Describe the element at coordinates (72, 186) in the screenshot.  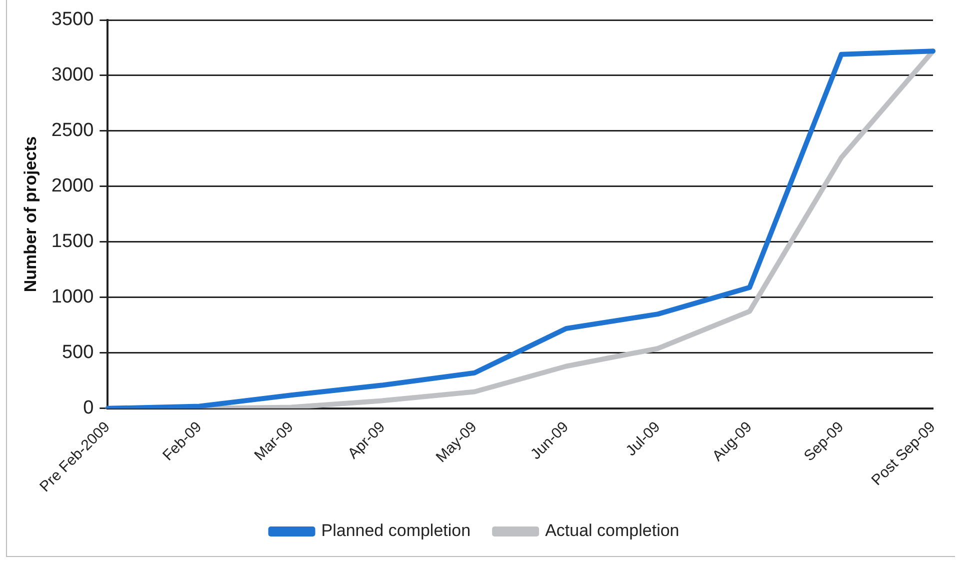
I see `y-tick-label: 2000` at that location.